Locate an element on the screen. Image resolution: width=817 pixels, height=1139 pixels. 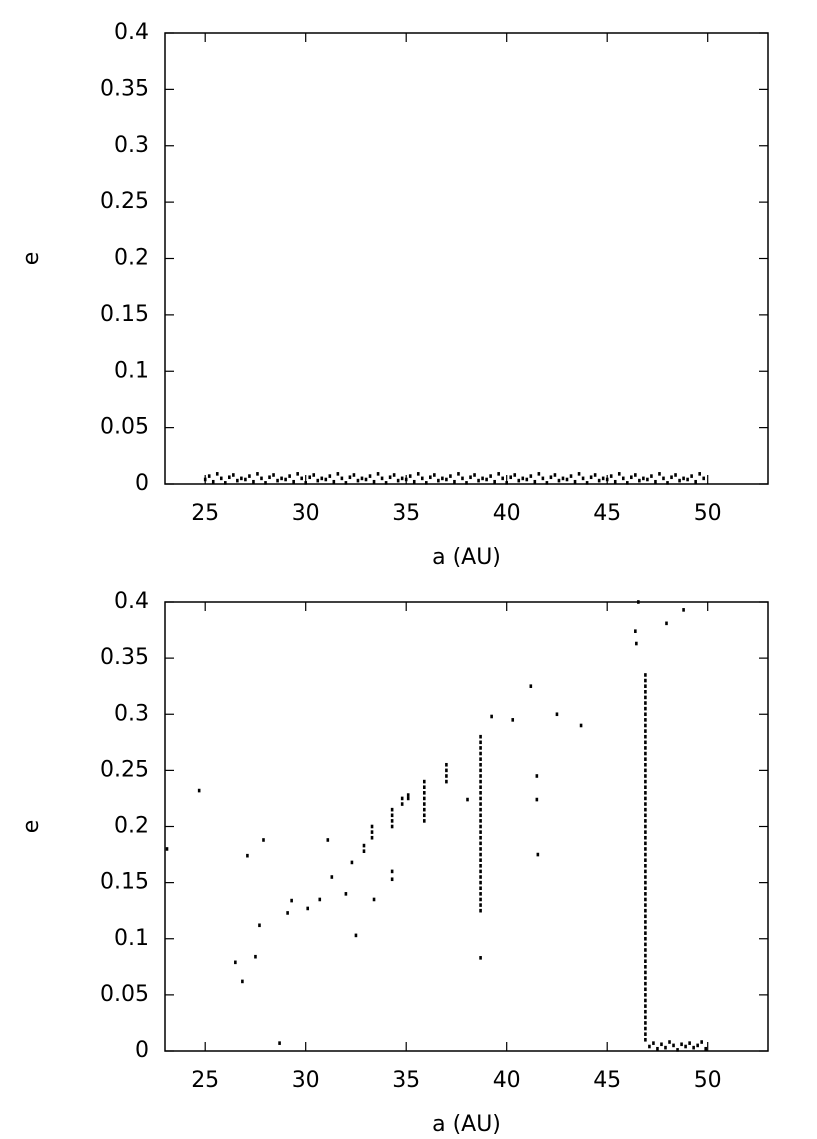
y-axis-label: e is located at coordinates (31, 827).